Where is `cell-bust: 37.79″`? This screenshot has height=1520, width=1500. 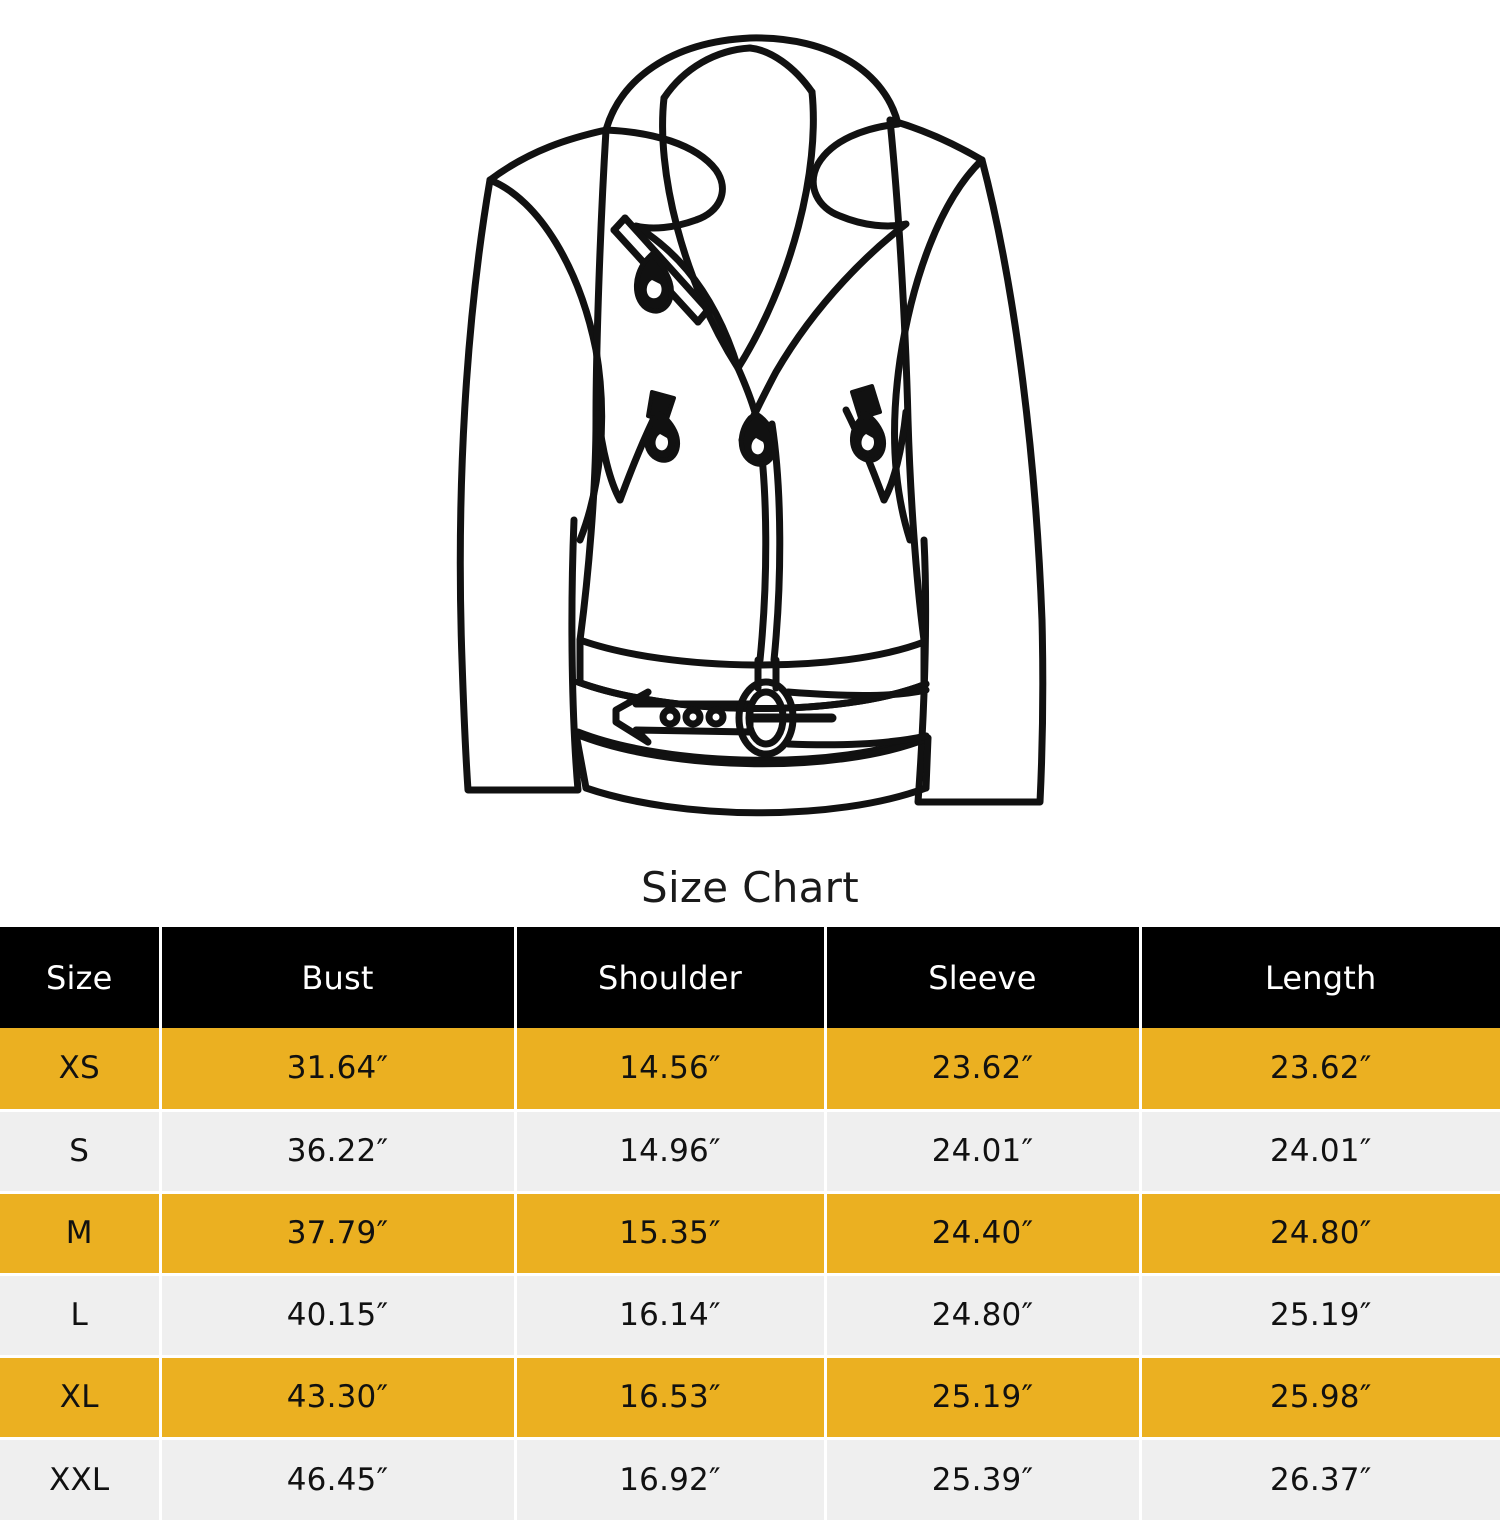
cell-bust: 37.79″ is located at coordinates (337, 1233).